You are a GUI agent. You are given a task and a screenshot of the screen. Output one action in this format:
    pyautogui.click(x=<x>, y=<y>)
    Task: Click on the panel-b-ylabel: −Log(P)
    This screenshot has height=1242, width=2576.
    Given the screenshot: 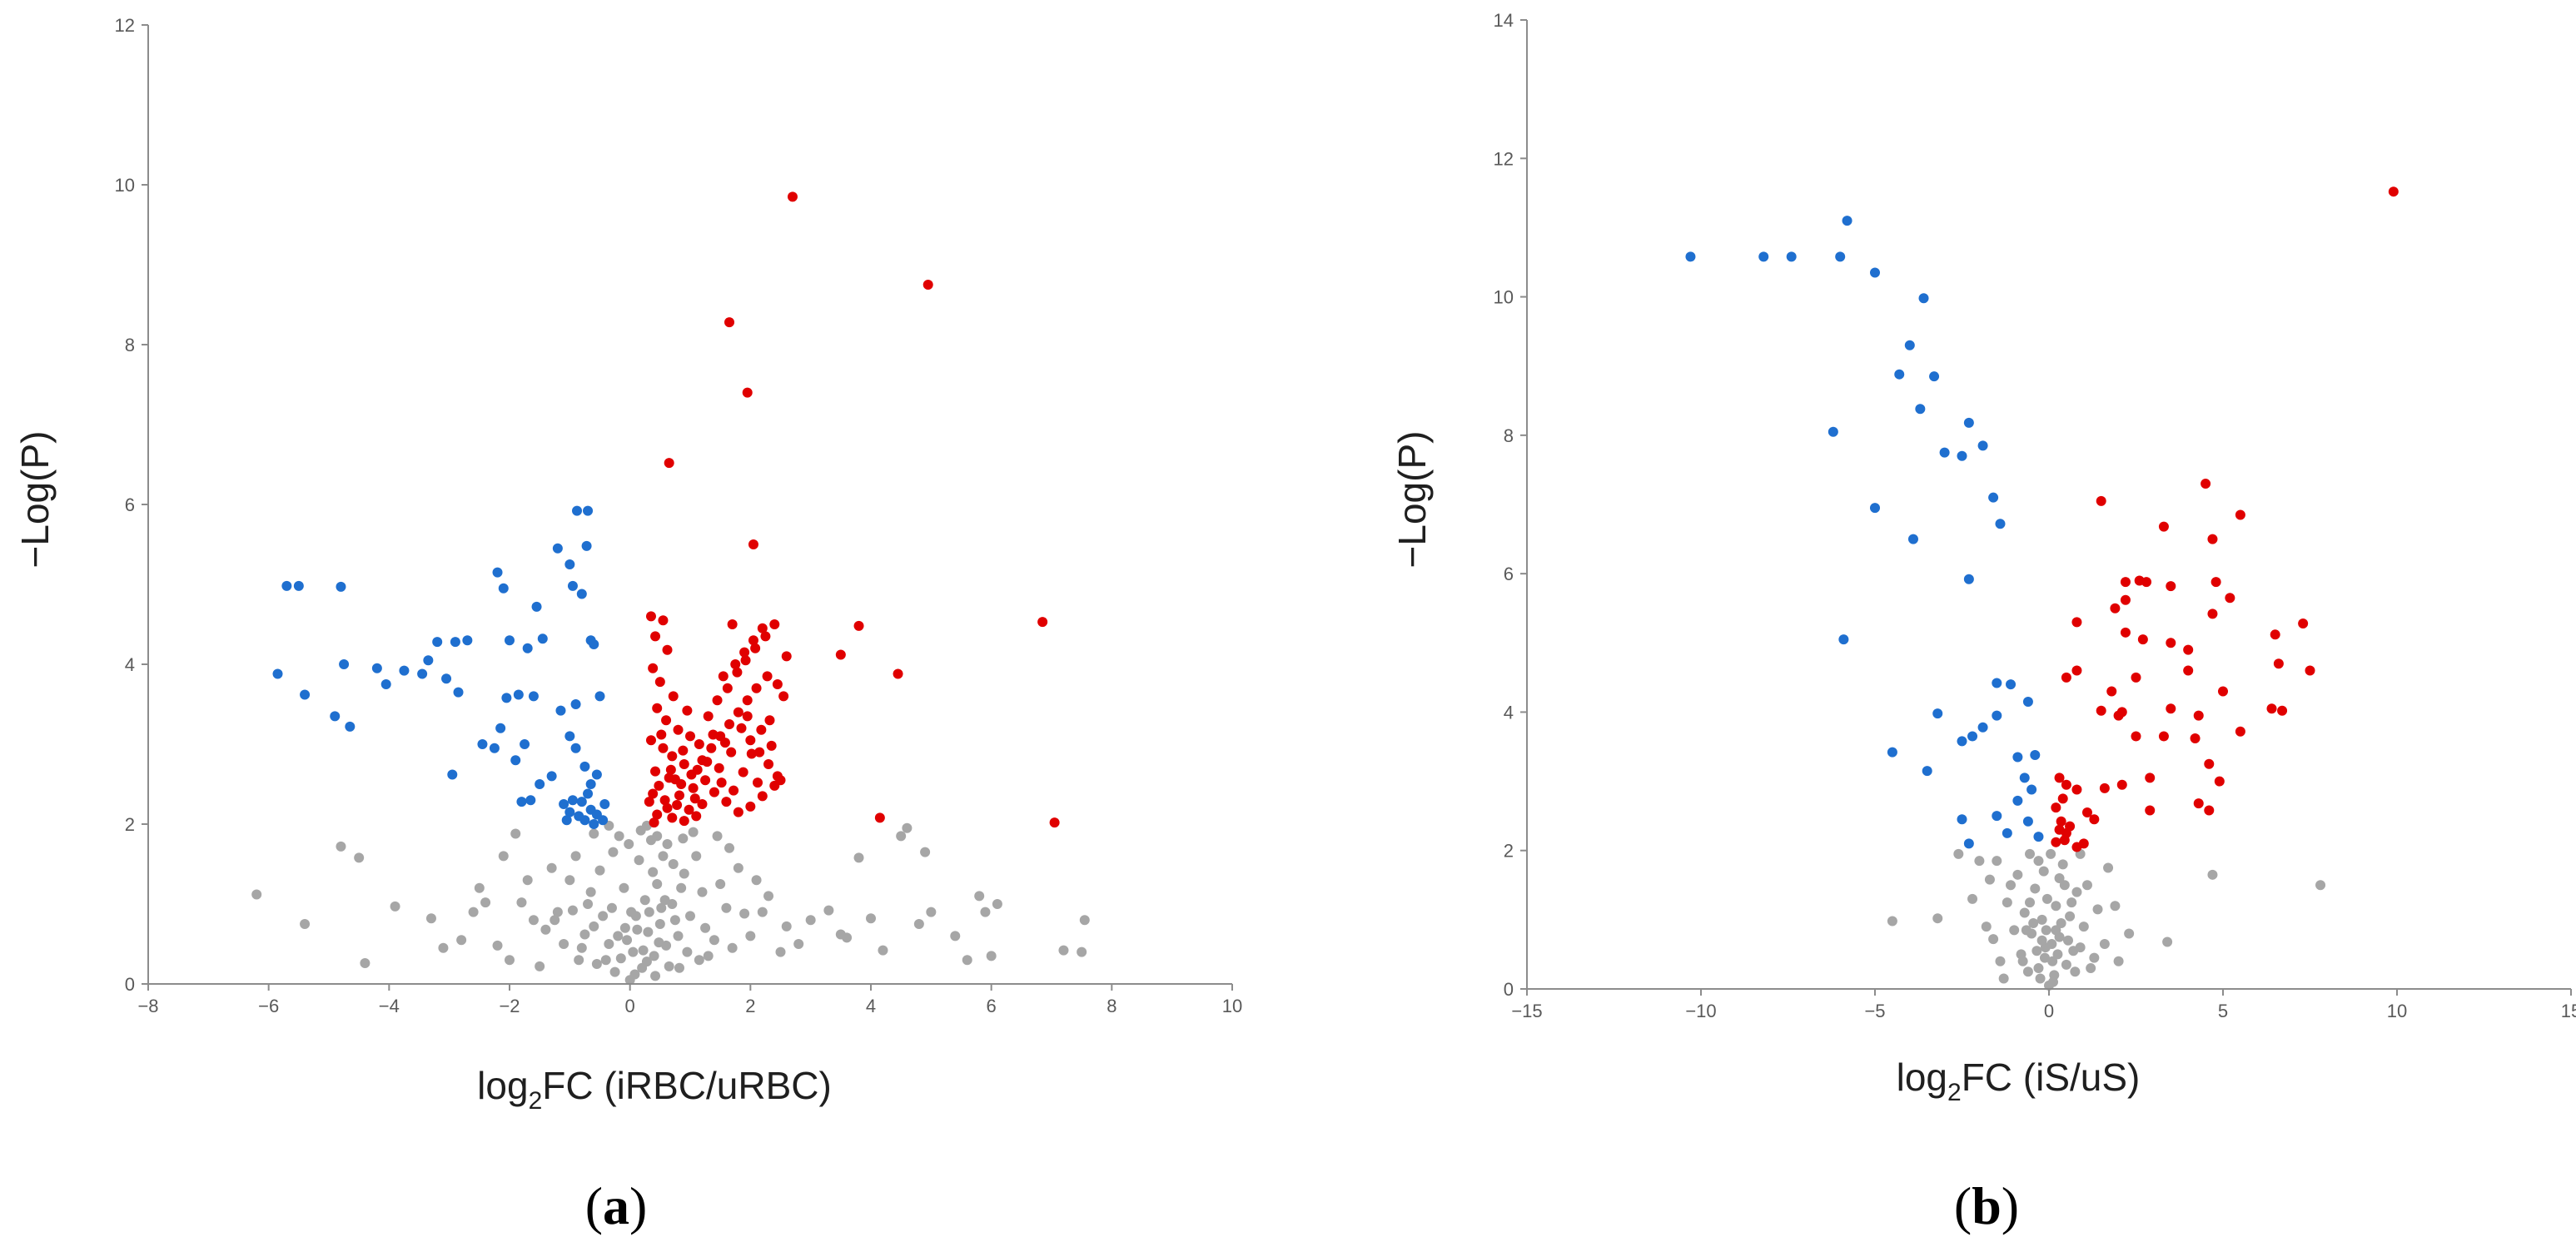 What is the action you would take?
    pyautogui.click(x=1412, y=500)
    